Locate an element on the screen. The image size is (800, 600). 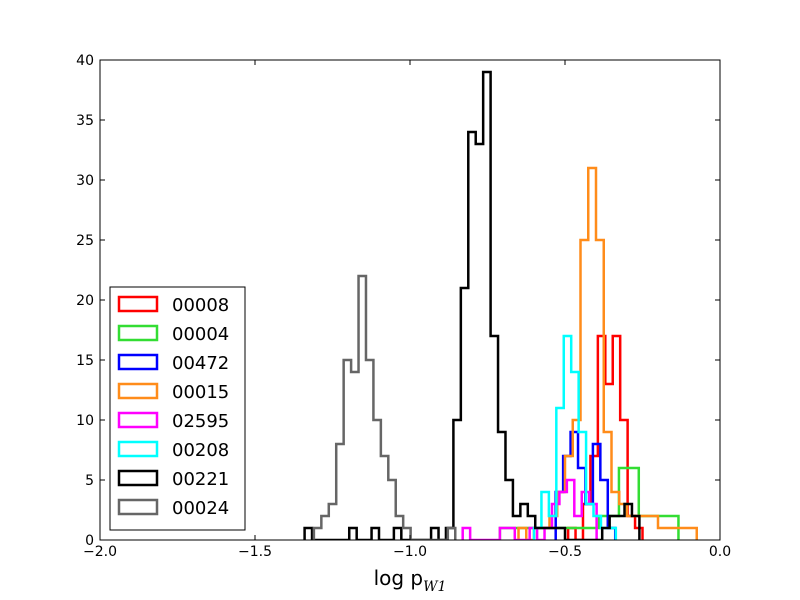
y-tick-label: 20 is located at coordinates (85, 301).